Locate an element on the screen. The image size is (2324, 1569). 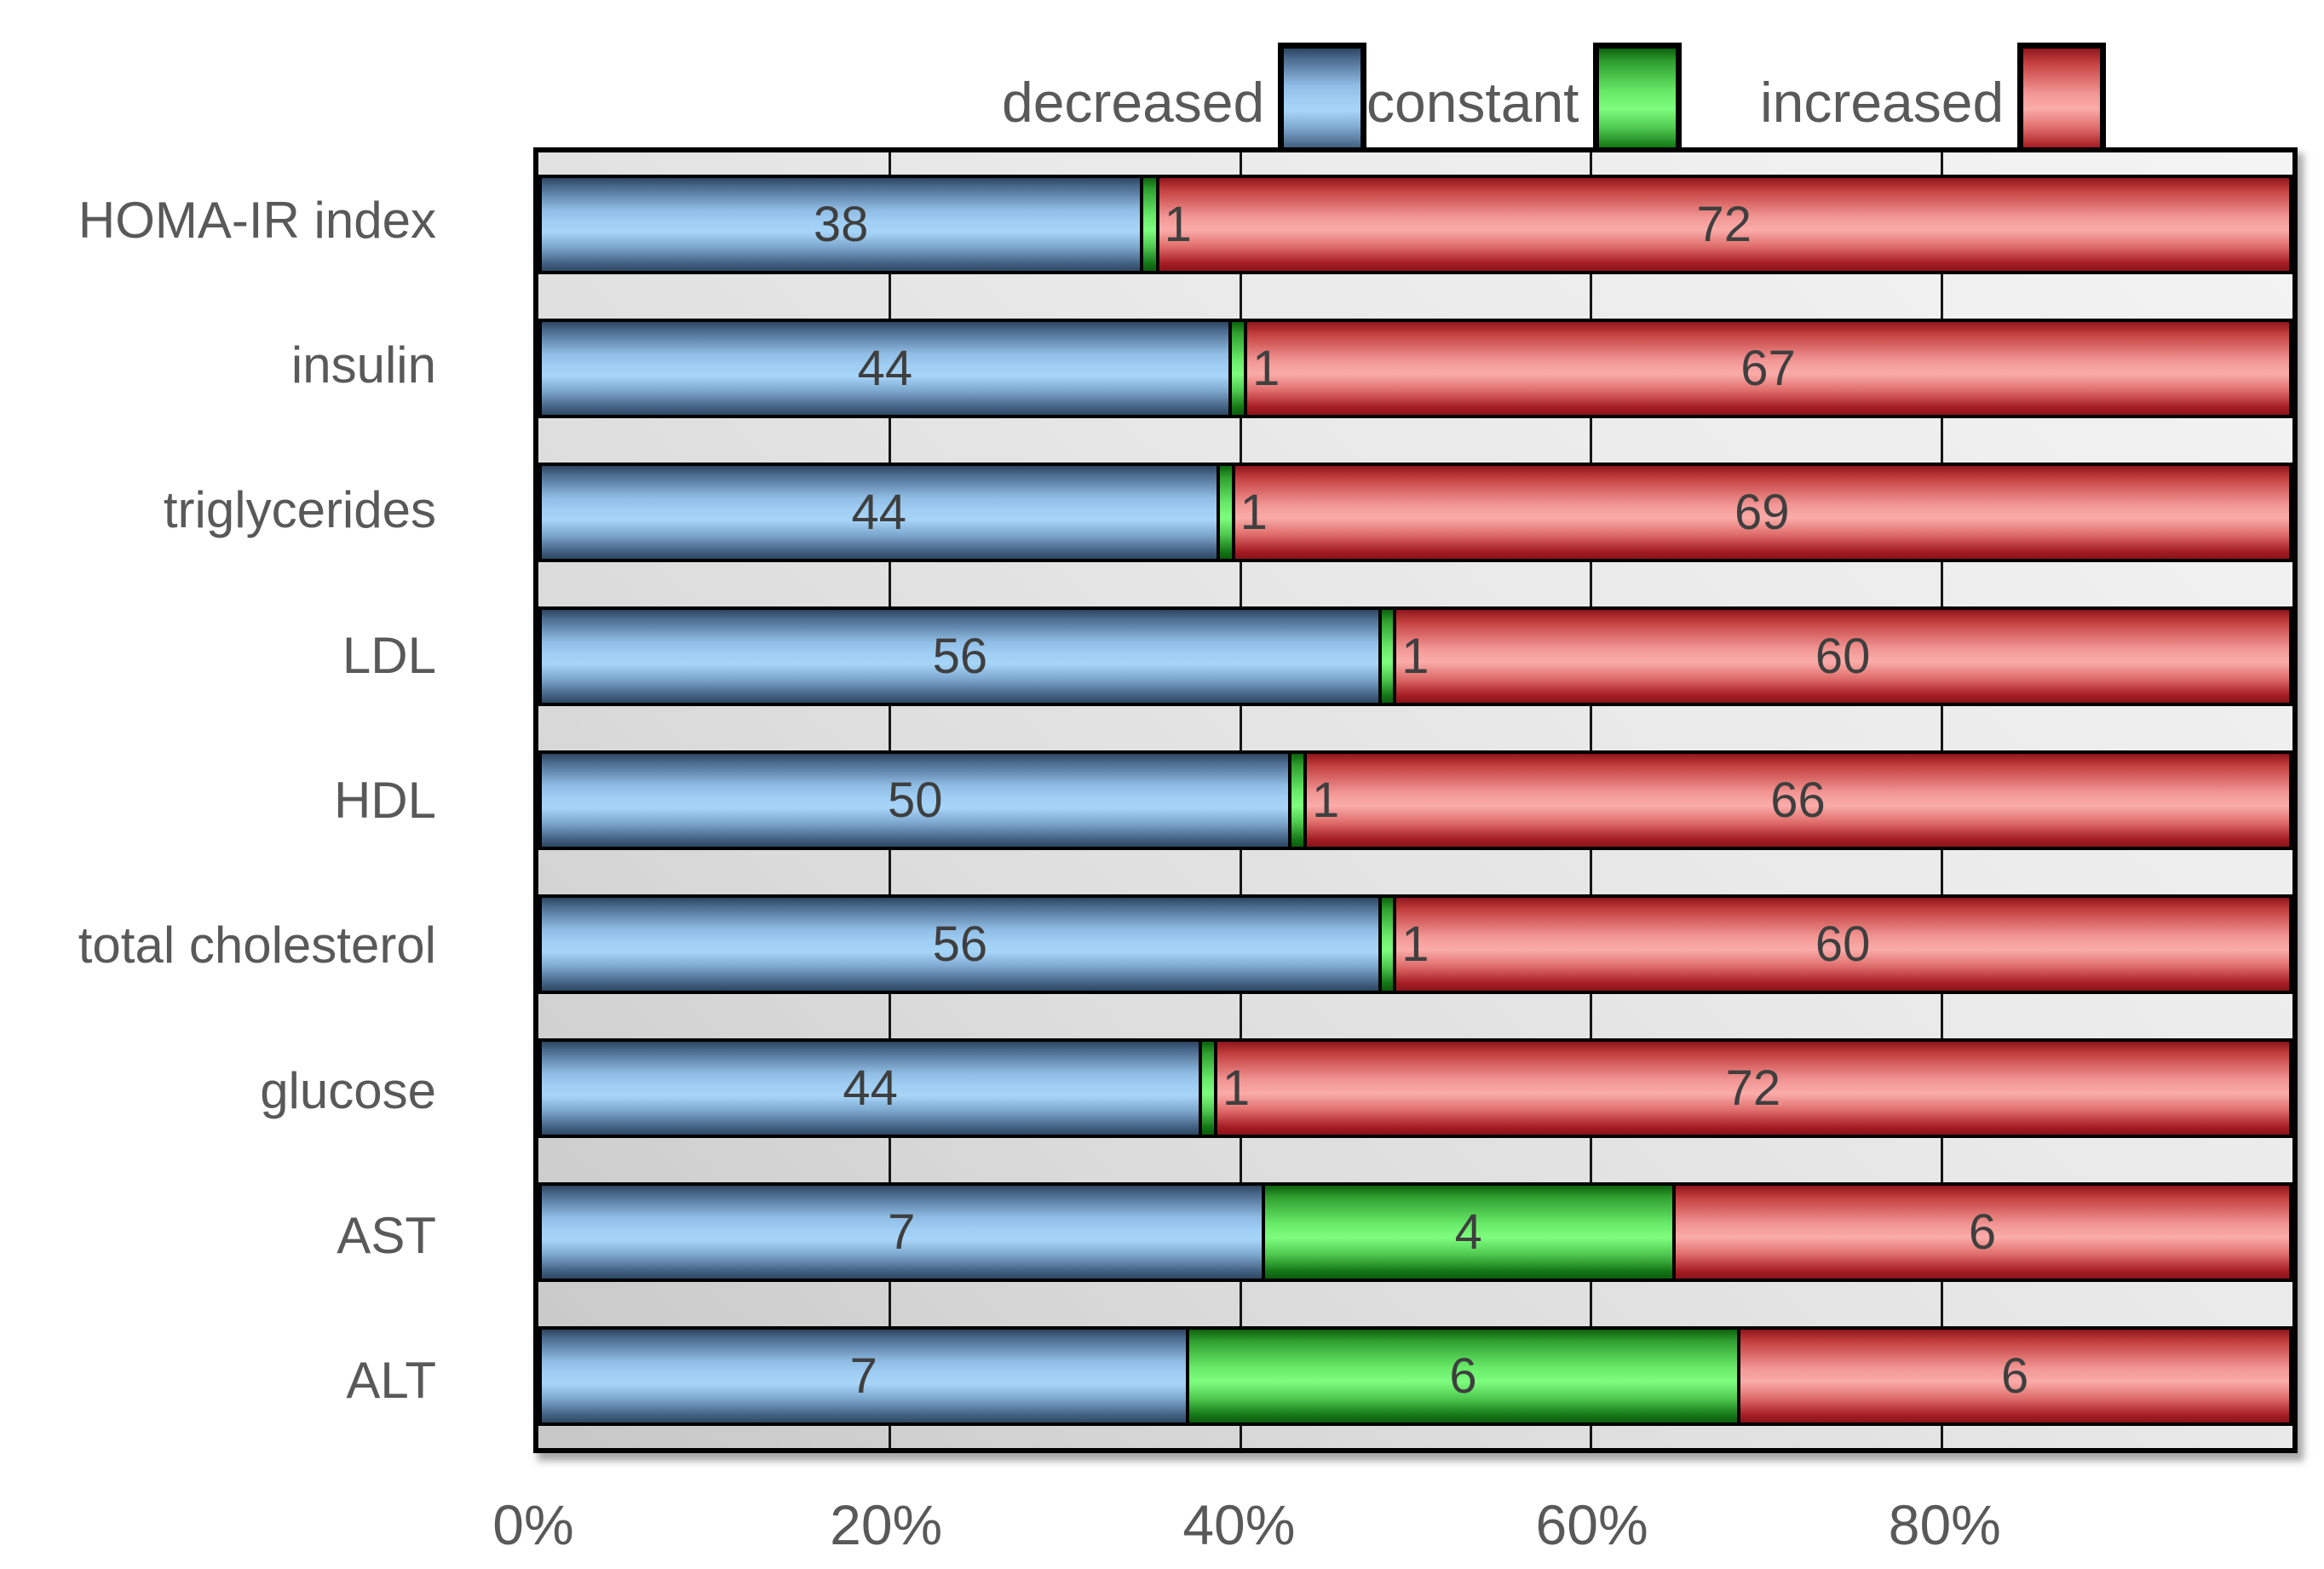
bar-segment-constant: 6 is located at coordinates (1461, 1376).